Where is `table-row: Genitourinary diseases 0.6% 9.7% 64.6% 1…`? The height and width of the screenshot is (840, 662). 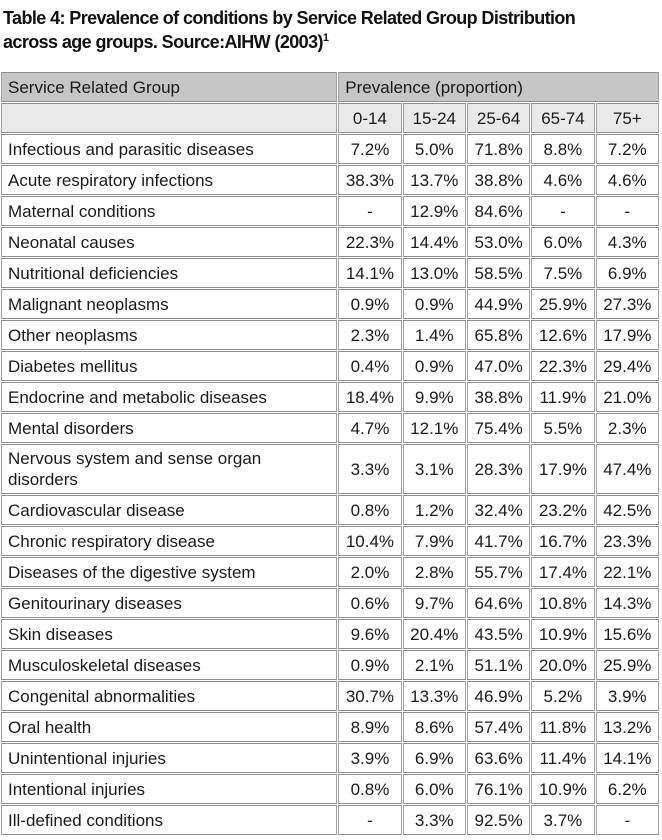
table-row: Genitourinary diseases 0.6% 9.7% 64.6% 1… is located at coordinates (330, 603).